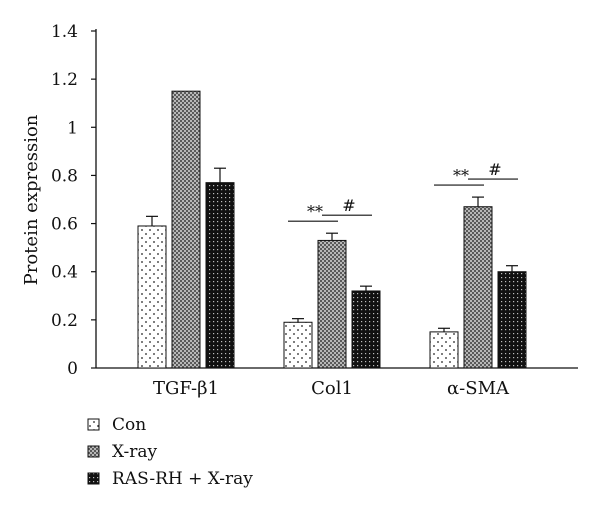 Image resolution: width=600 pixels, height=513 pixels. What do you see at coordinates (72, 128) in the screenshot?
I see `y-tick-label: 1` at bounding box center [72, 128].